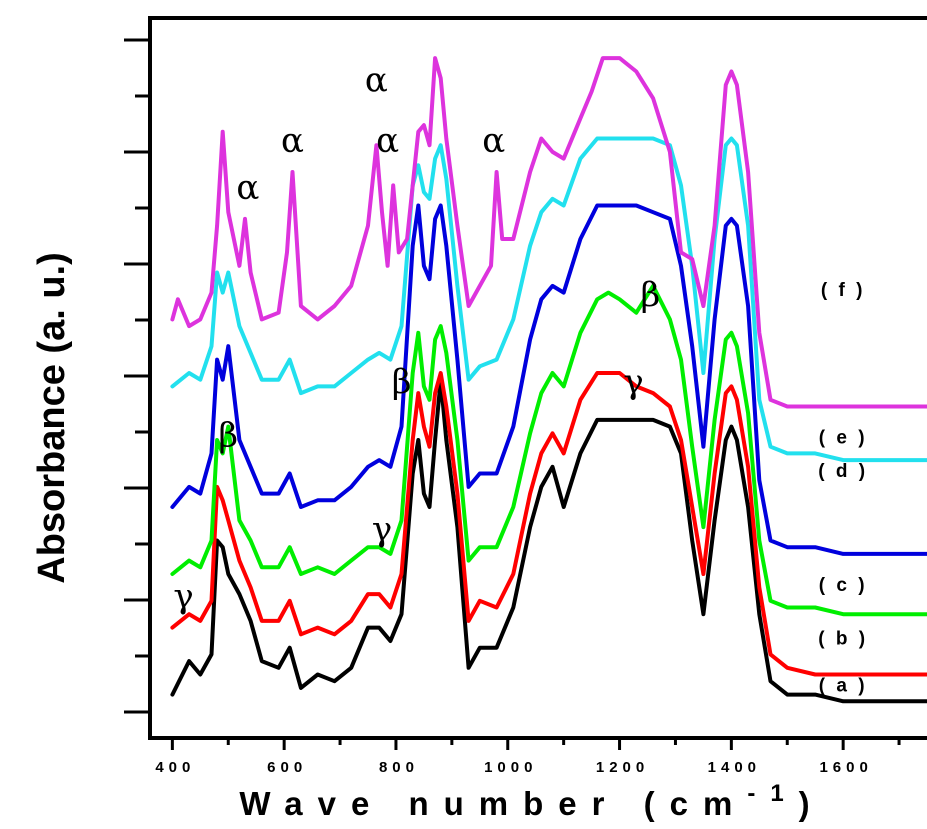 The width and height of the screenshot is (927, 829). What do you see at coordinates (493, 803) in the screenshot?
I see `x-axis-label-main: Wave number (cm` at bounding box center [493, 803].